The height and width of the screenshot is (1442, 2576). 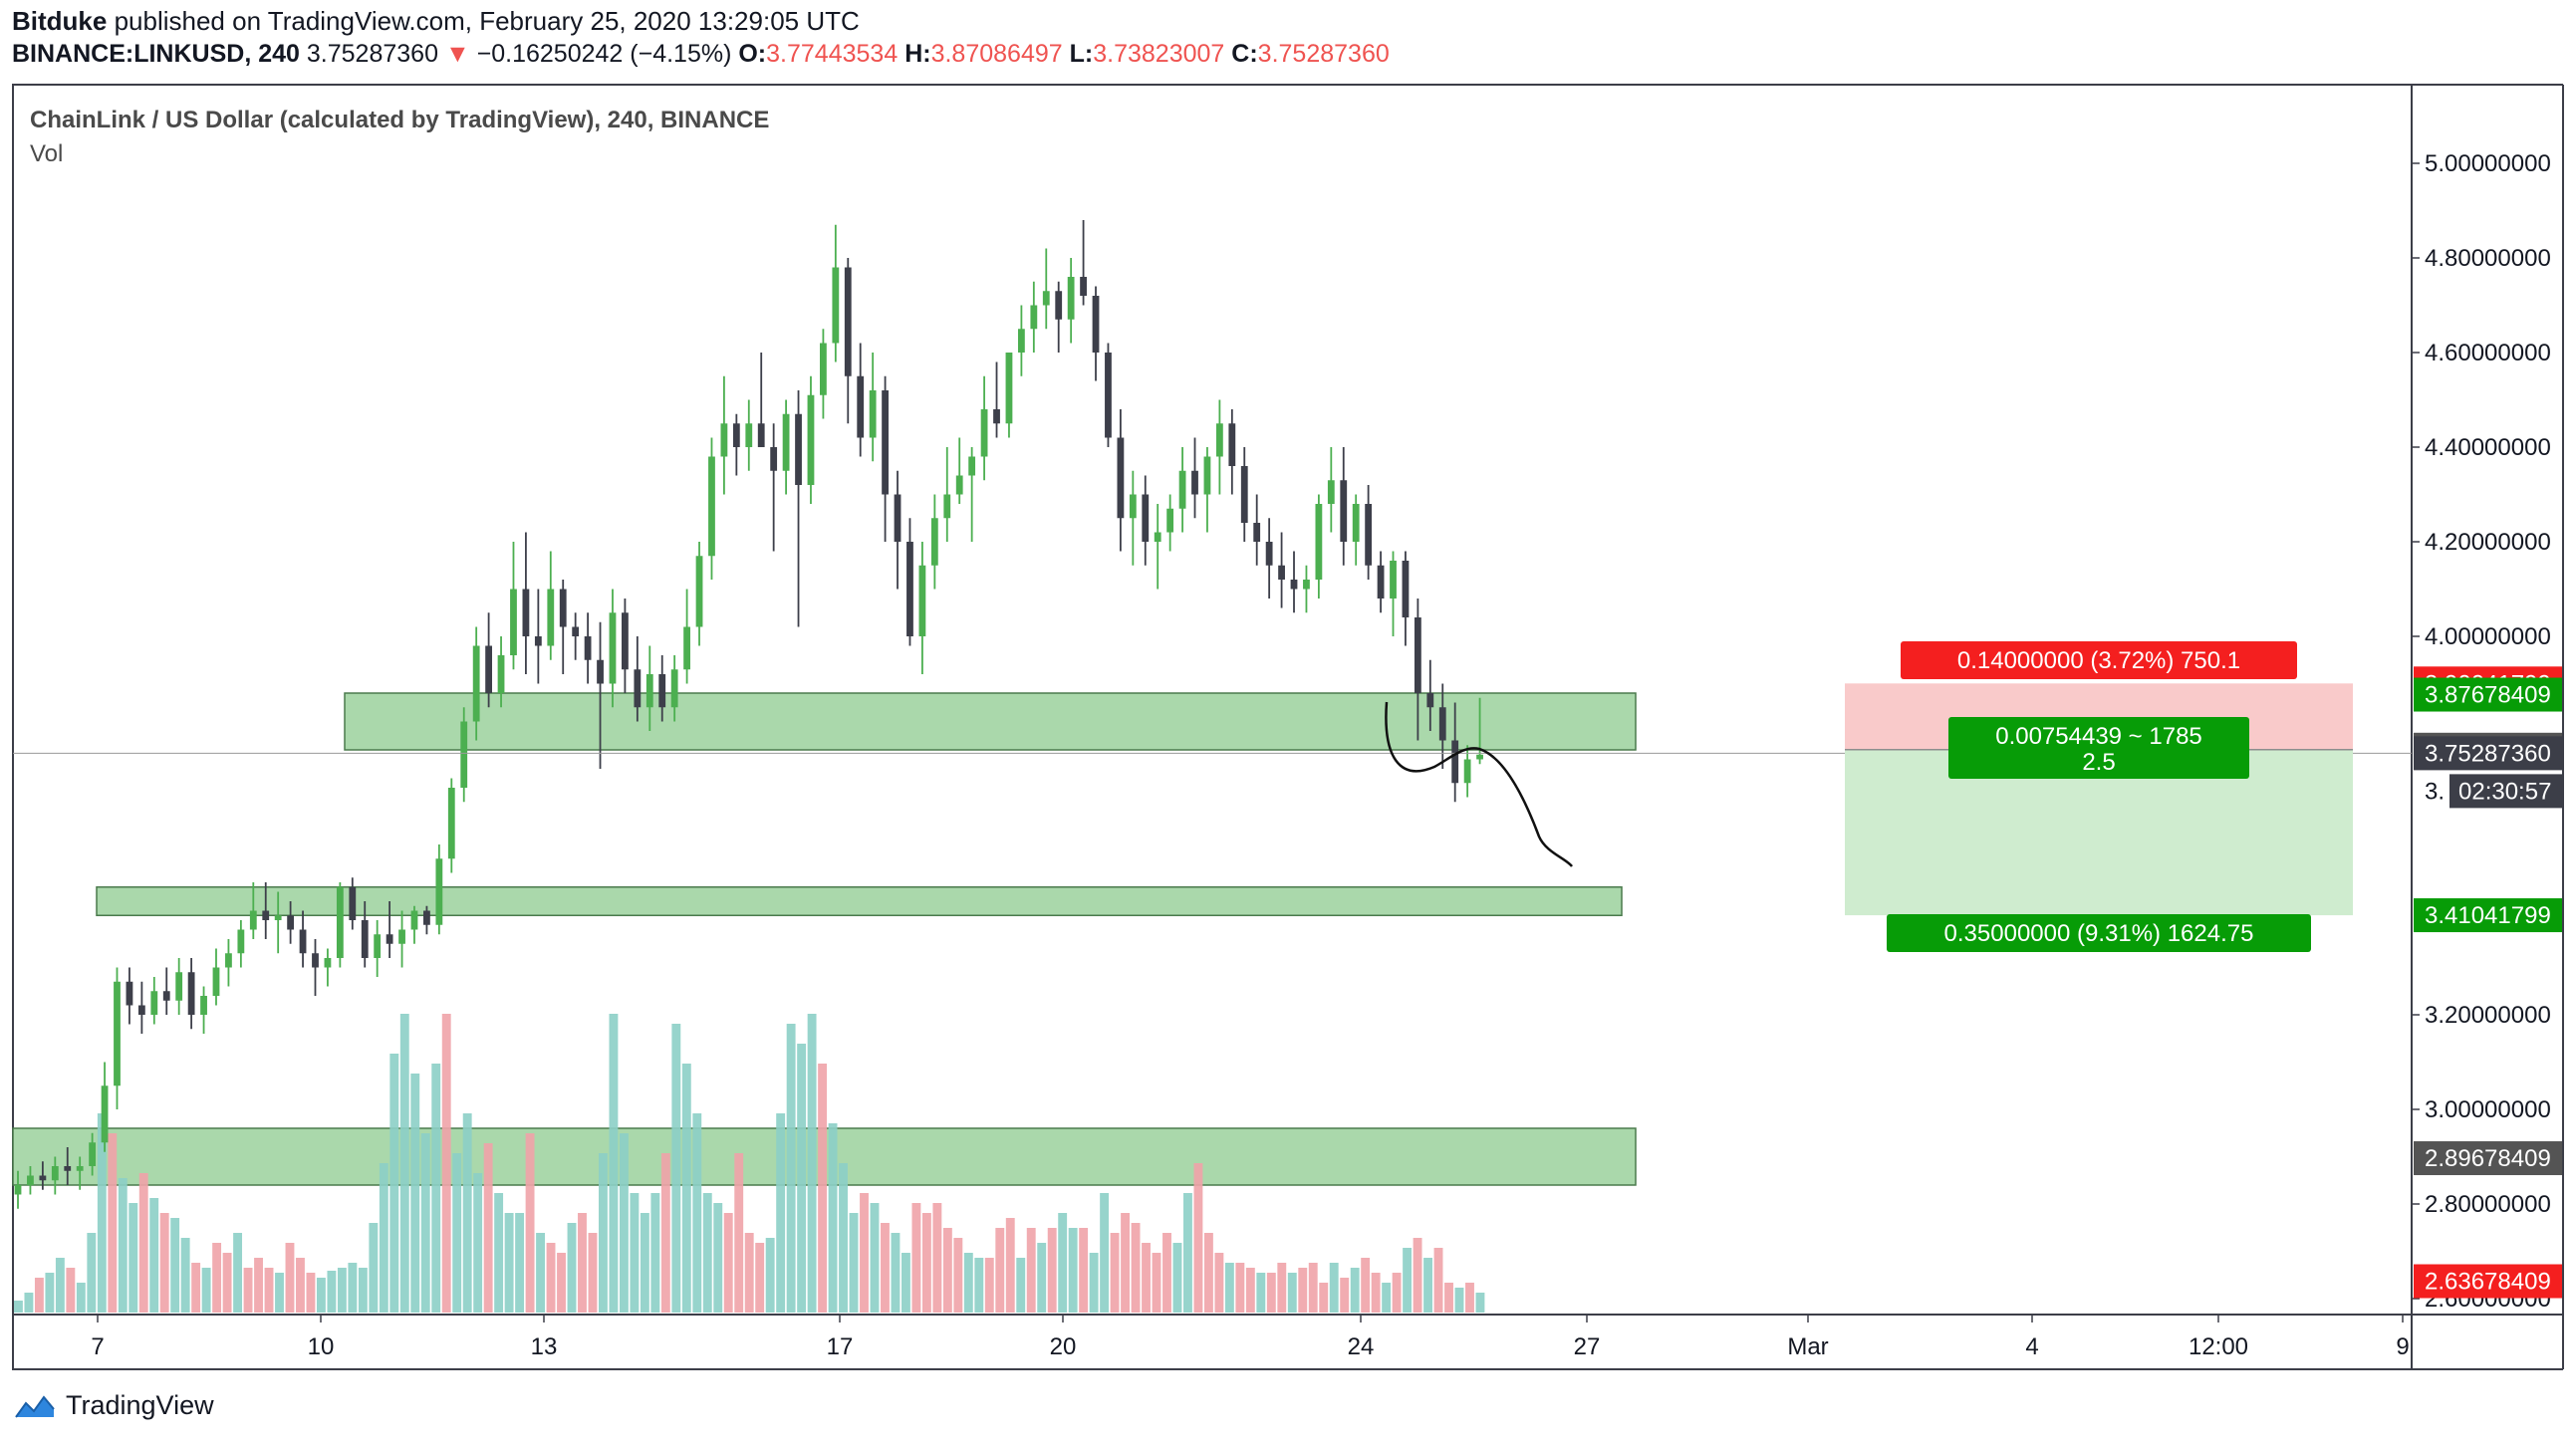 I want to click on time-tick-label: 13, so click(x=544, y=1346).